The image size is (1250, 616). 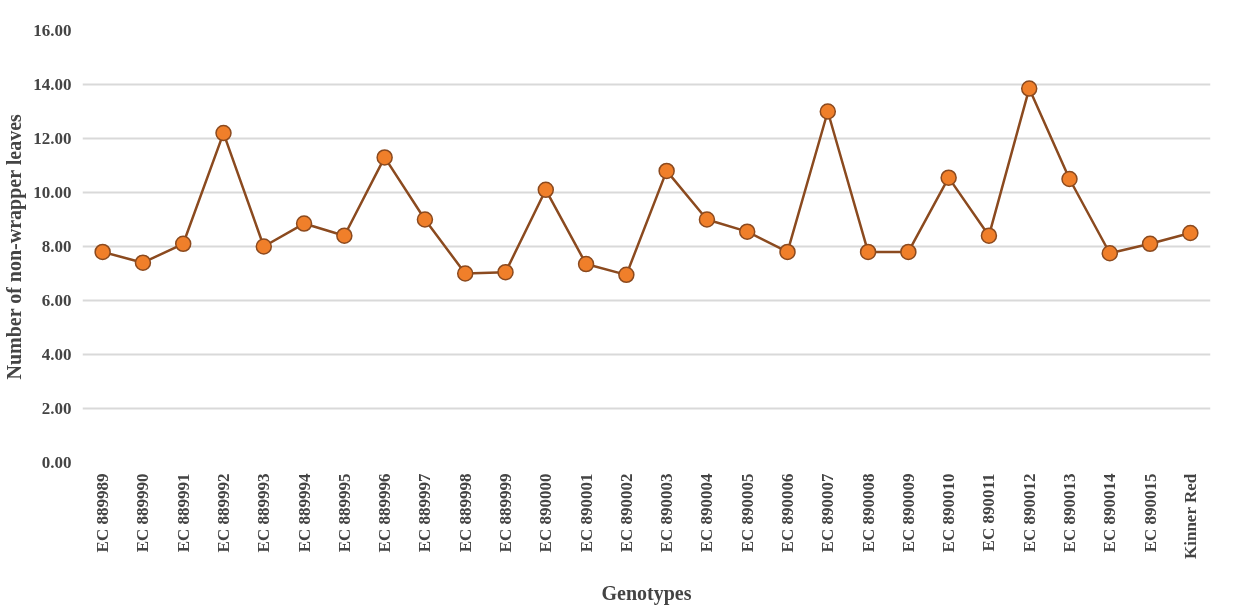 What do you see at coordinates (707, 513) in the screenshot?
I see `x-tick-label: EC 890004` at bounding box center [707, 513].